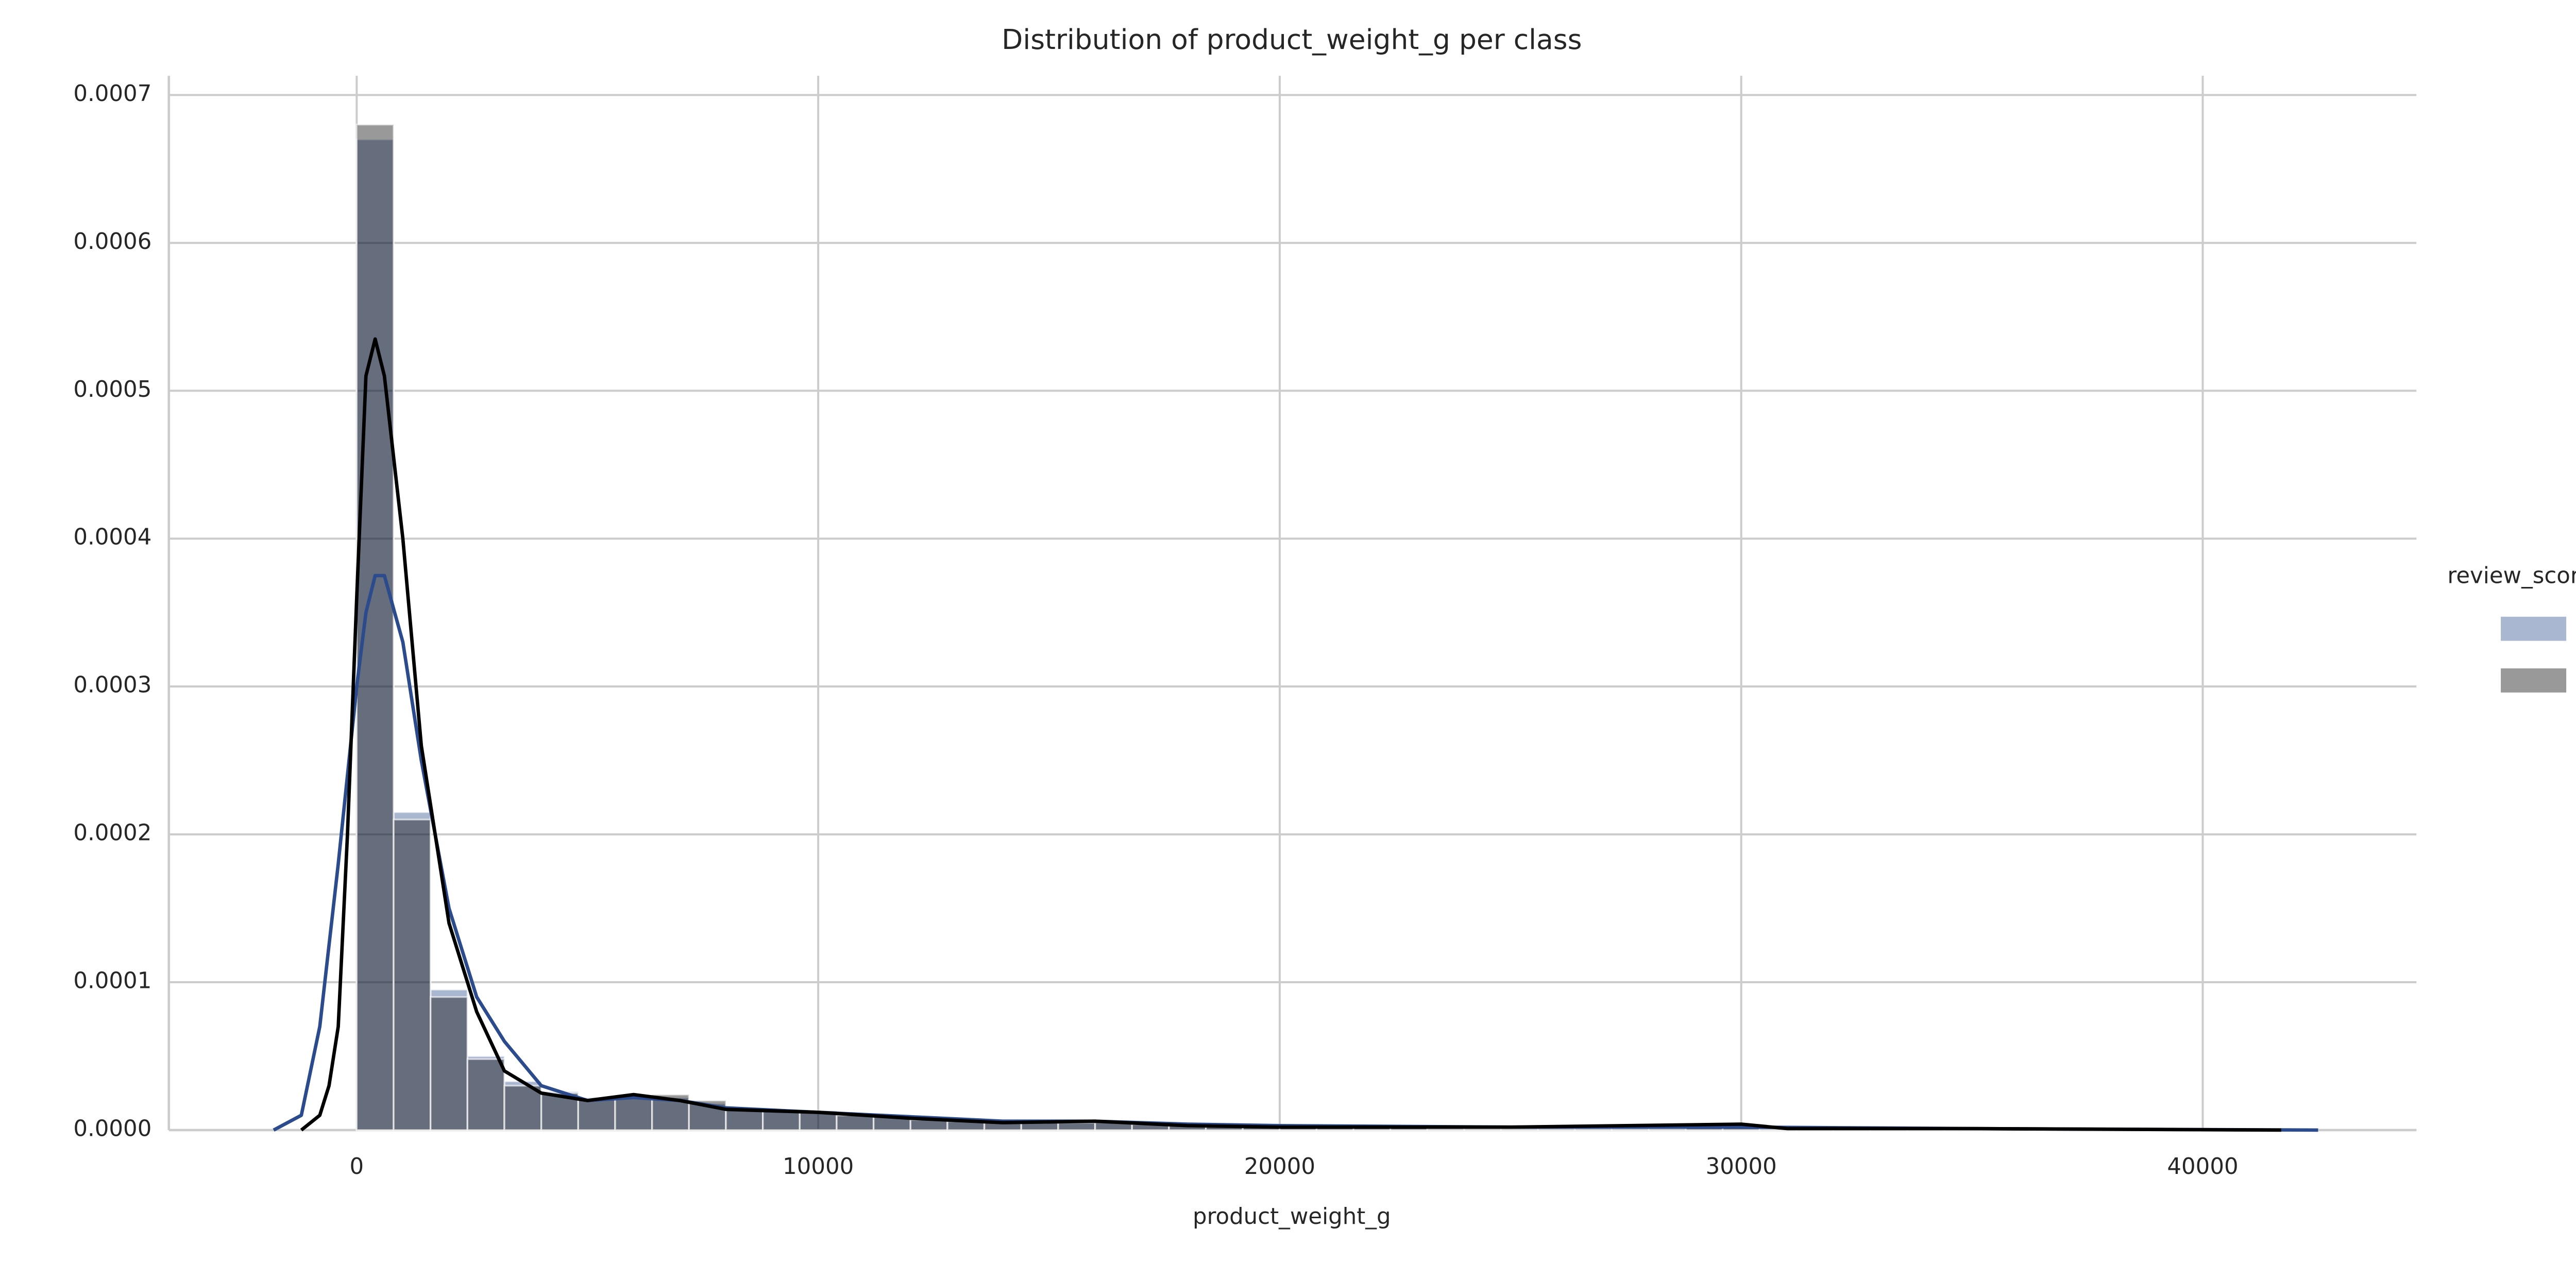 The image size is (2576, 1261). I want to click on y-tick-label: 0.0004, so click(112, 538).